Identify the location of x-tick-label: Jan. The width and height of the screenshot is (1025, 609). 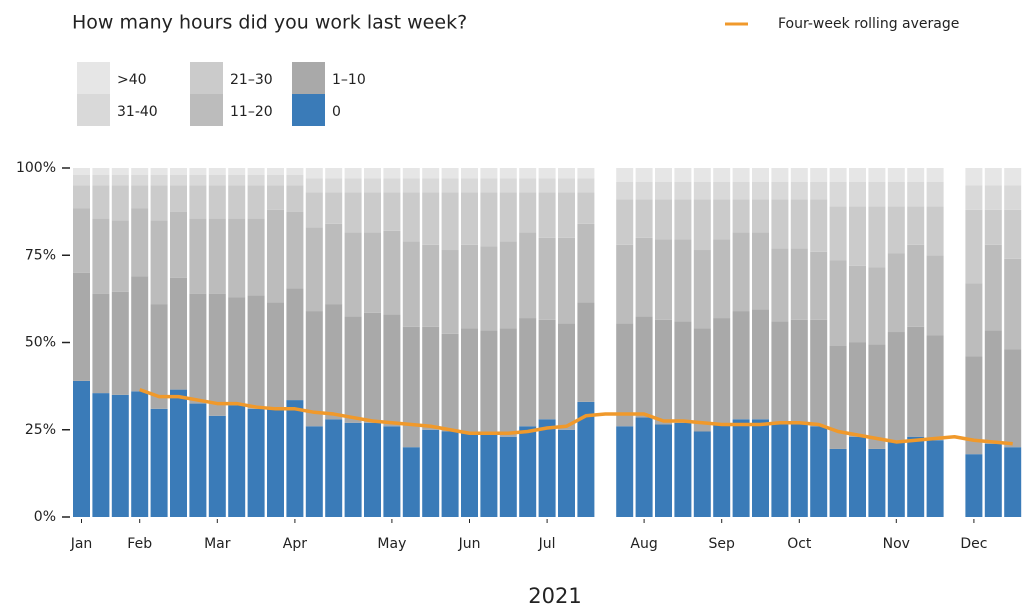
(81, 544).